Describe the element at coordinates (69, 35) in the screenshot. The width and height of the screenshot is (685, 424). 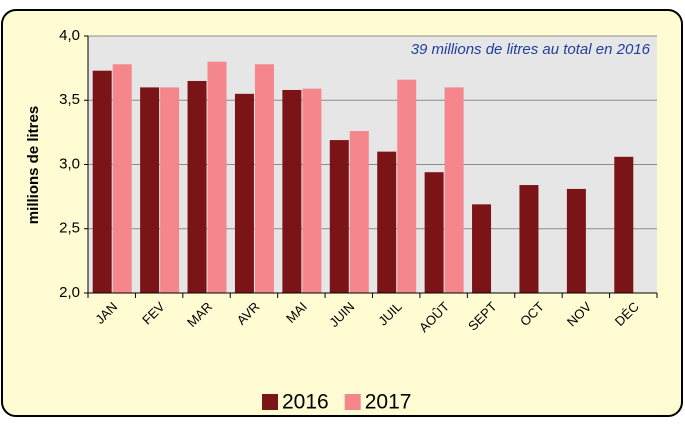
I see `y-tick-label: 4,0` at that location.